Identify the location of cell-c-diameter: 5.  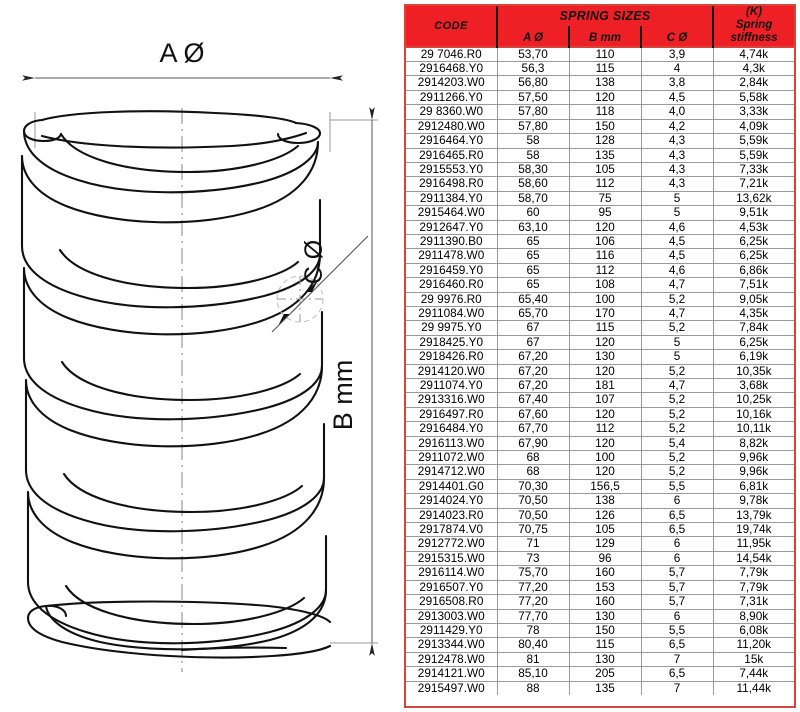
(677, 357).